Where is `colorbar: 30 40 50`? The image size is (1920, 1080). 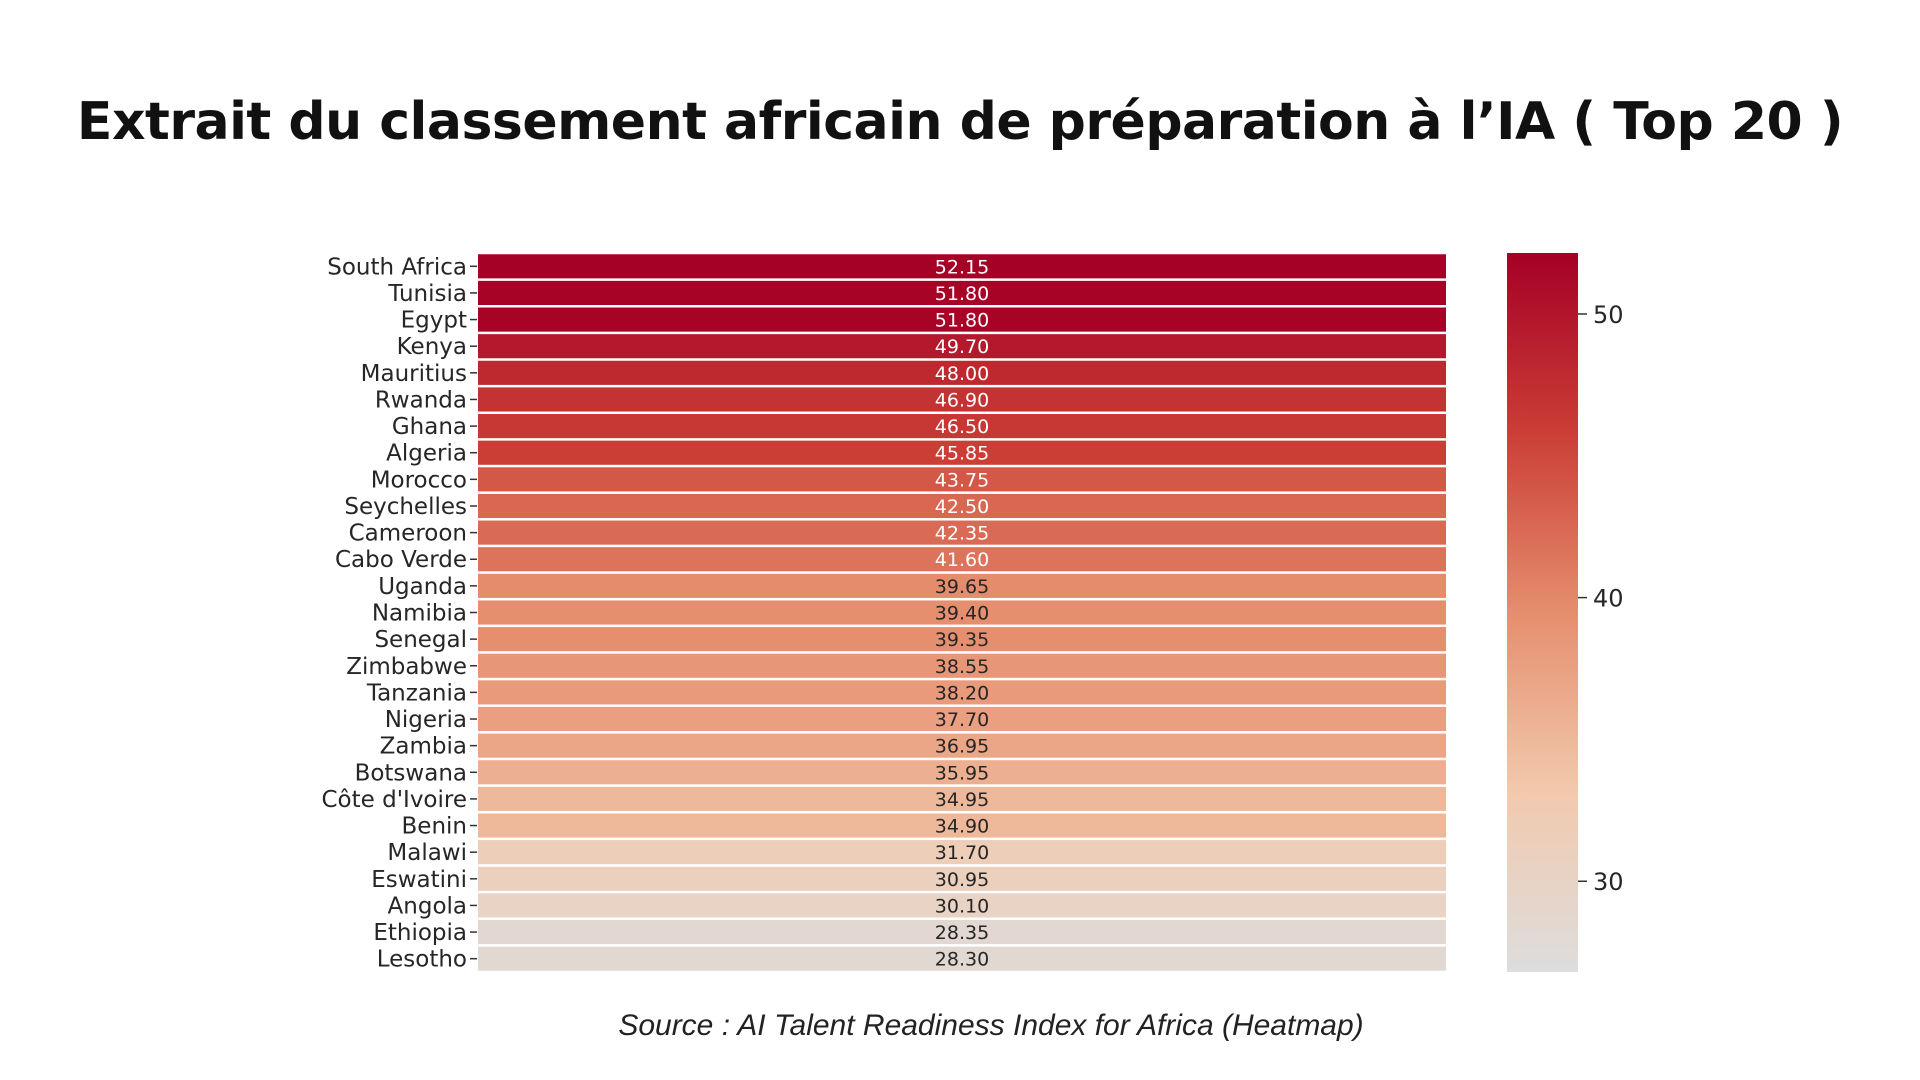
colorbar: 30 40 50 is located at coordinates (1565, 612).